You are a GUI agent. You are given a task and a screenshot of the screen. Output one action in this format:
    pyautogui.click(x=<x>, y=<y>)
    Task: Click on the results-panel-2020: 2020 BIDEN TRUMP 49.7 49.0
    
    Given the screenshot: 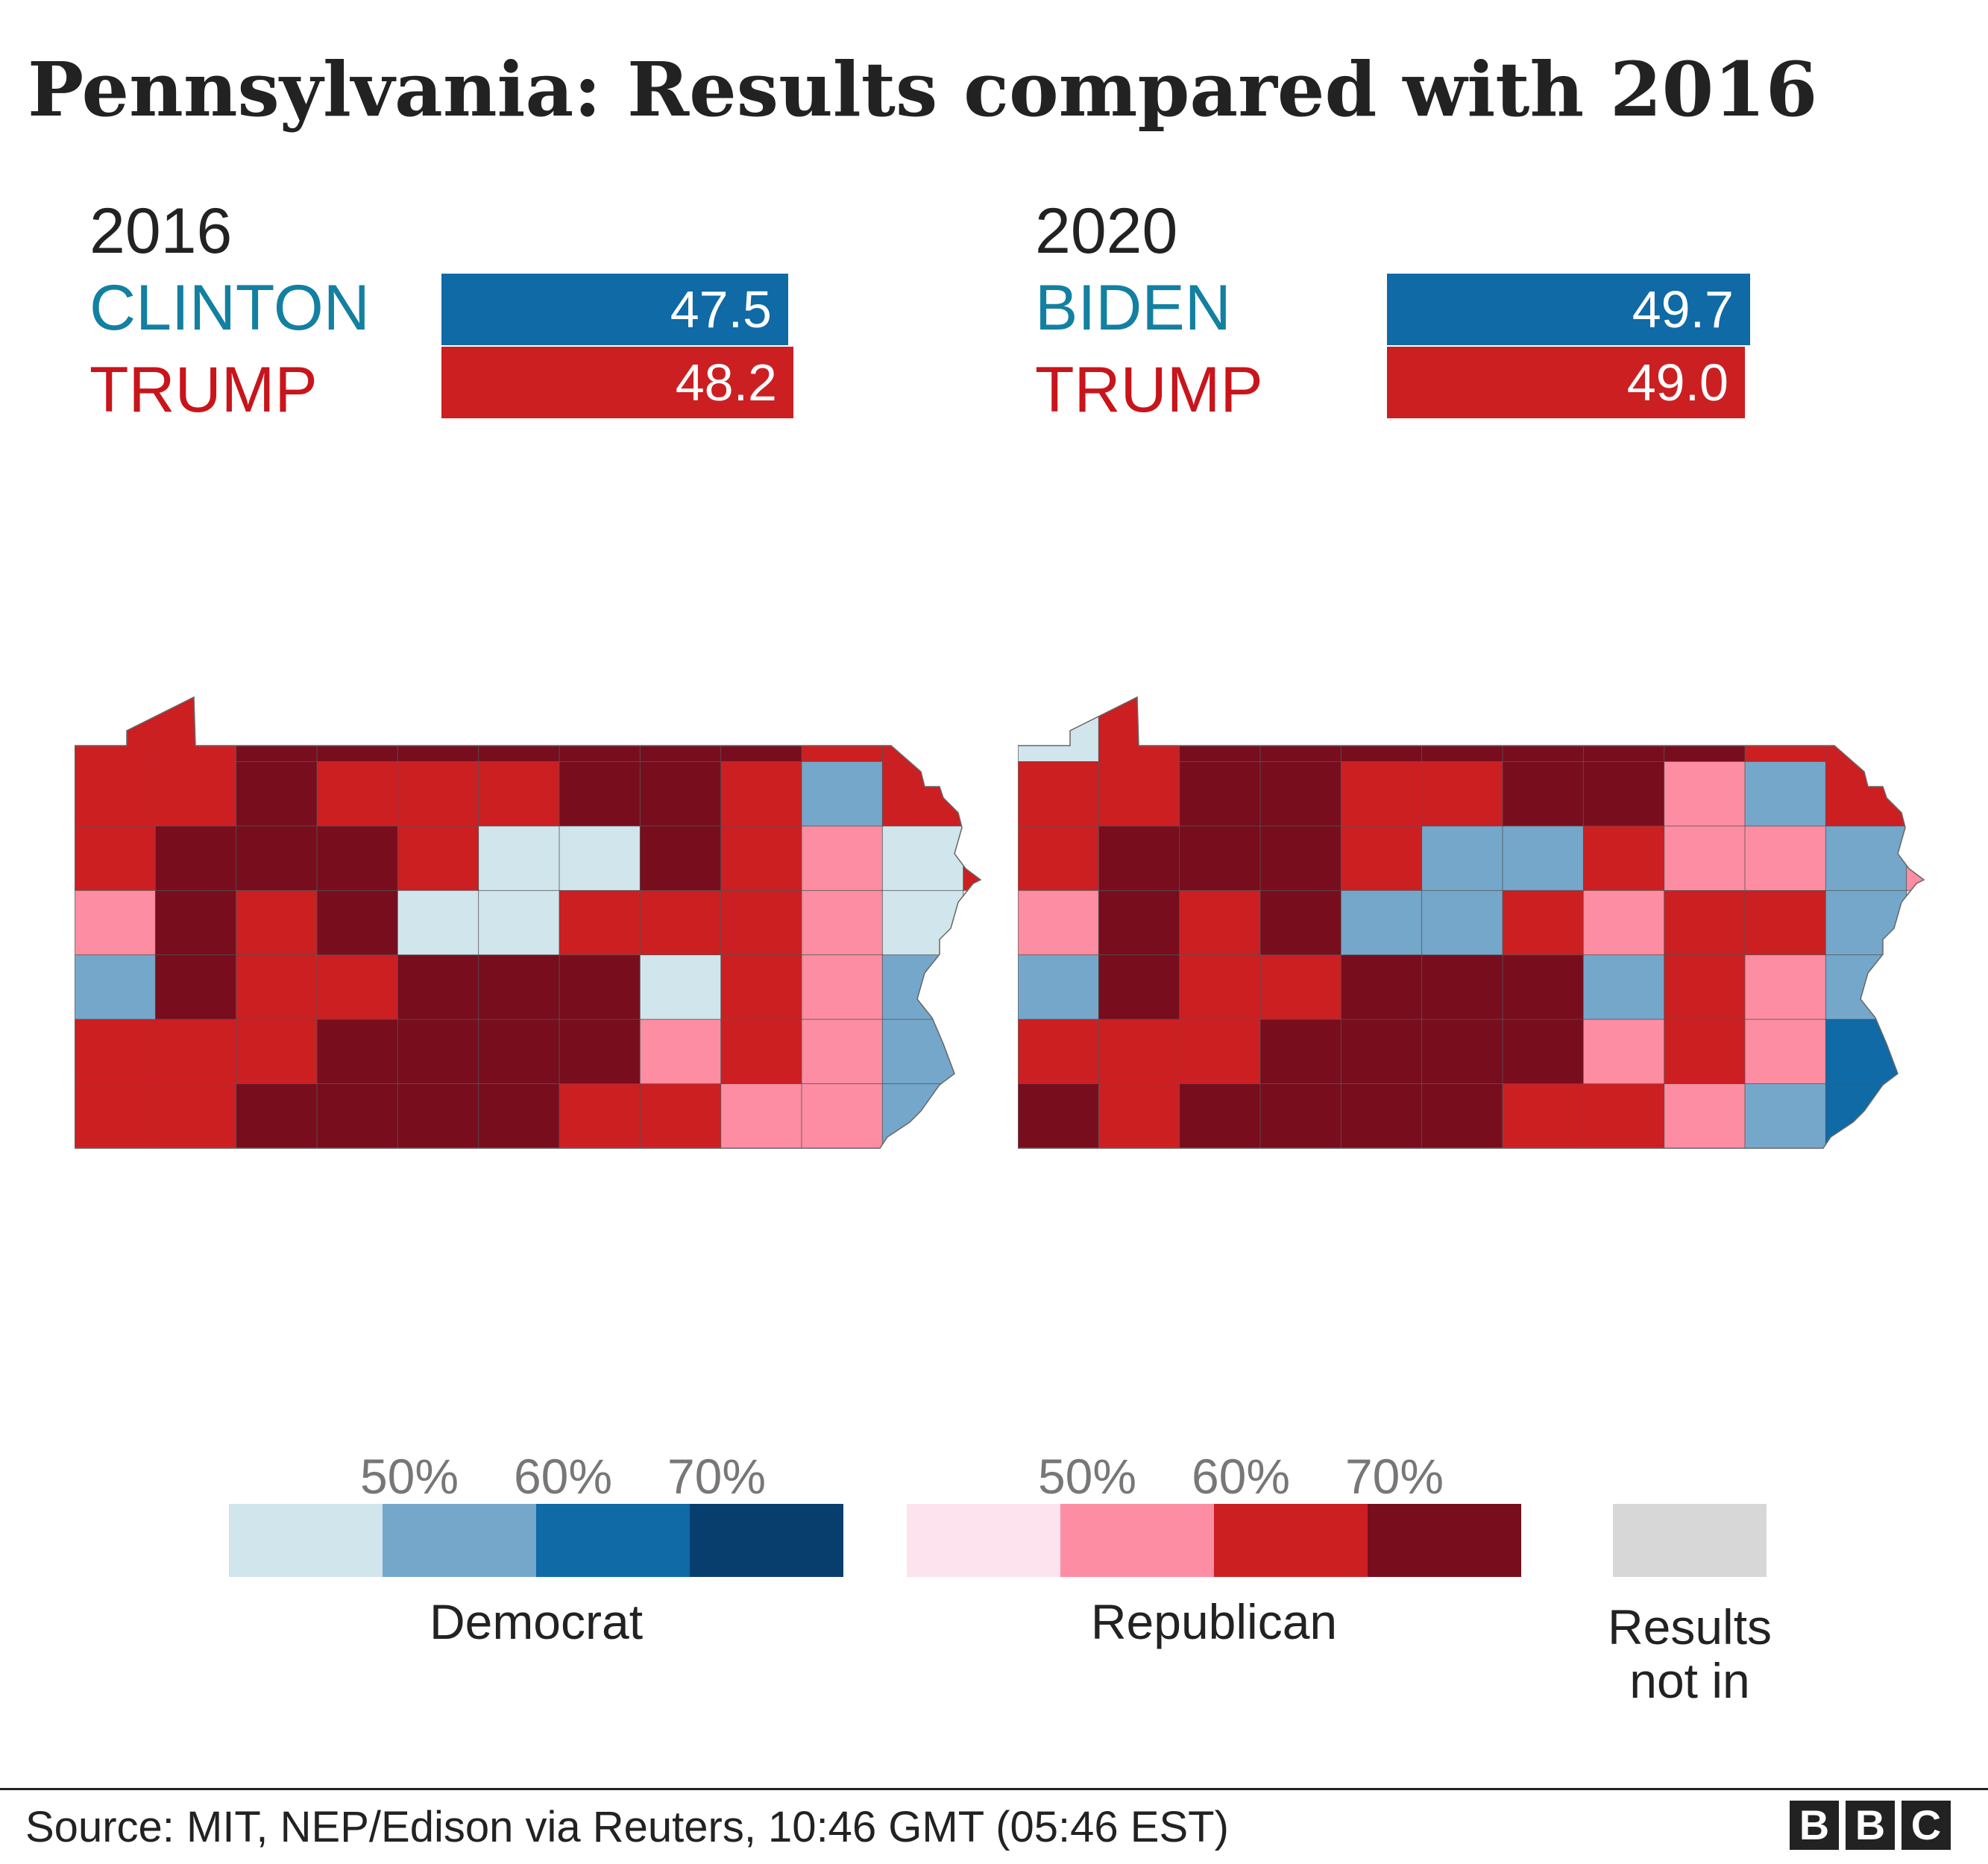 What is the action you would take?
    pyautogui.click(x=1464, y=309)
    